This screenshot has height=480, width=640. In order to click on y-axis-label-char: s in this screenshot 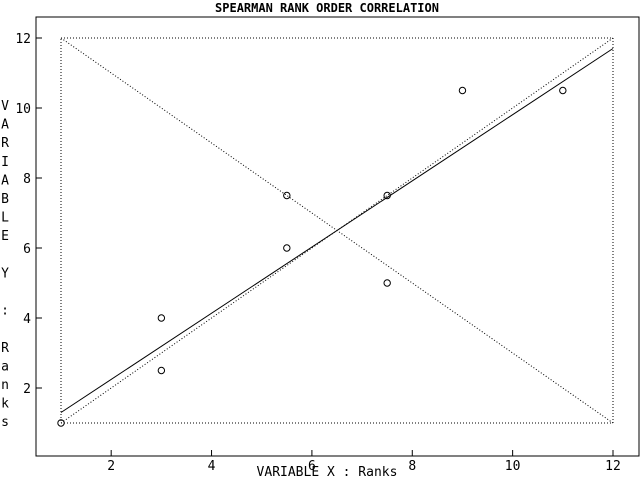, I will do `click(5, 422)`.